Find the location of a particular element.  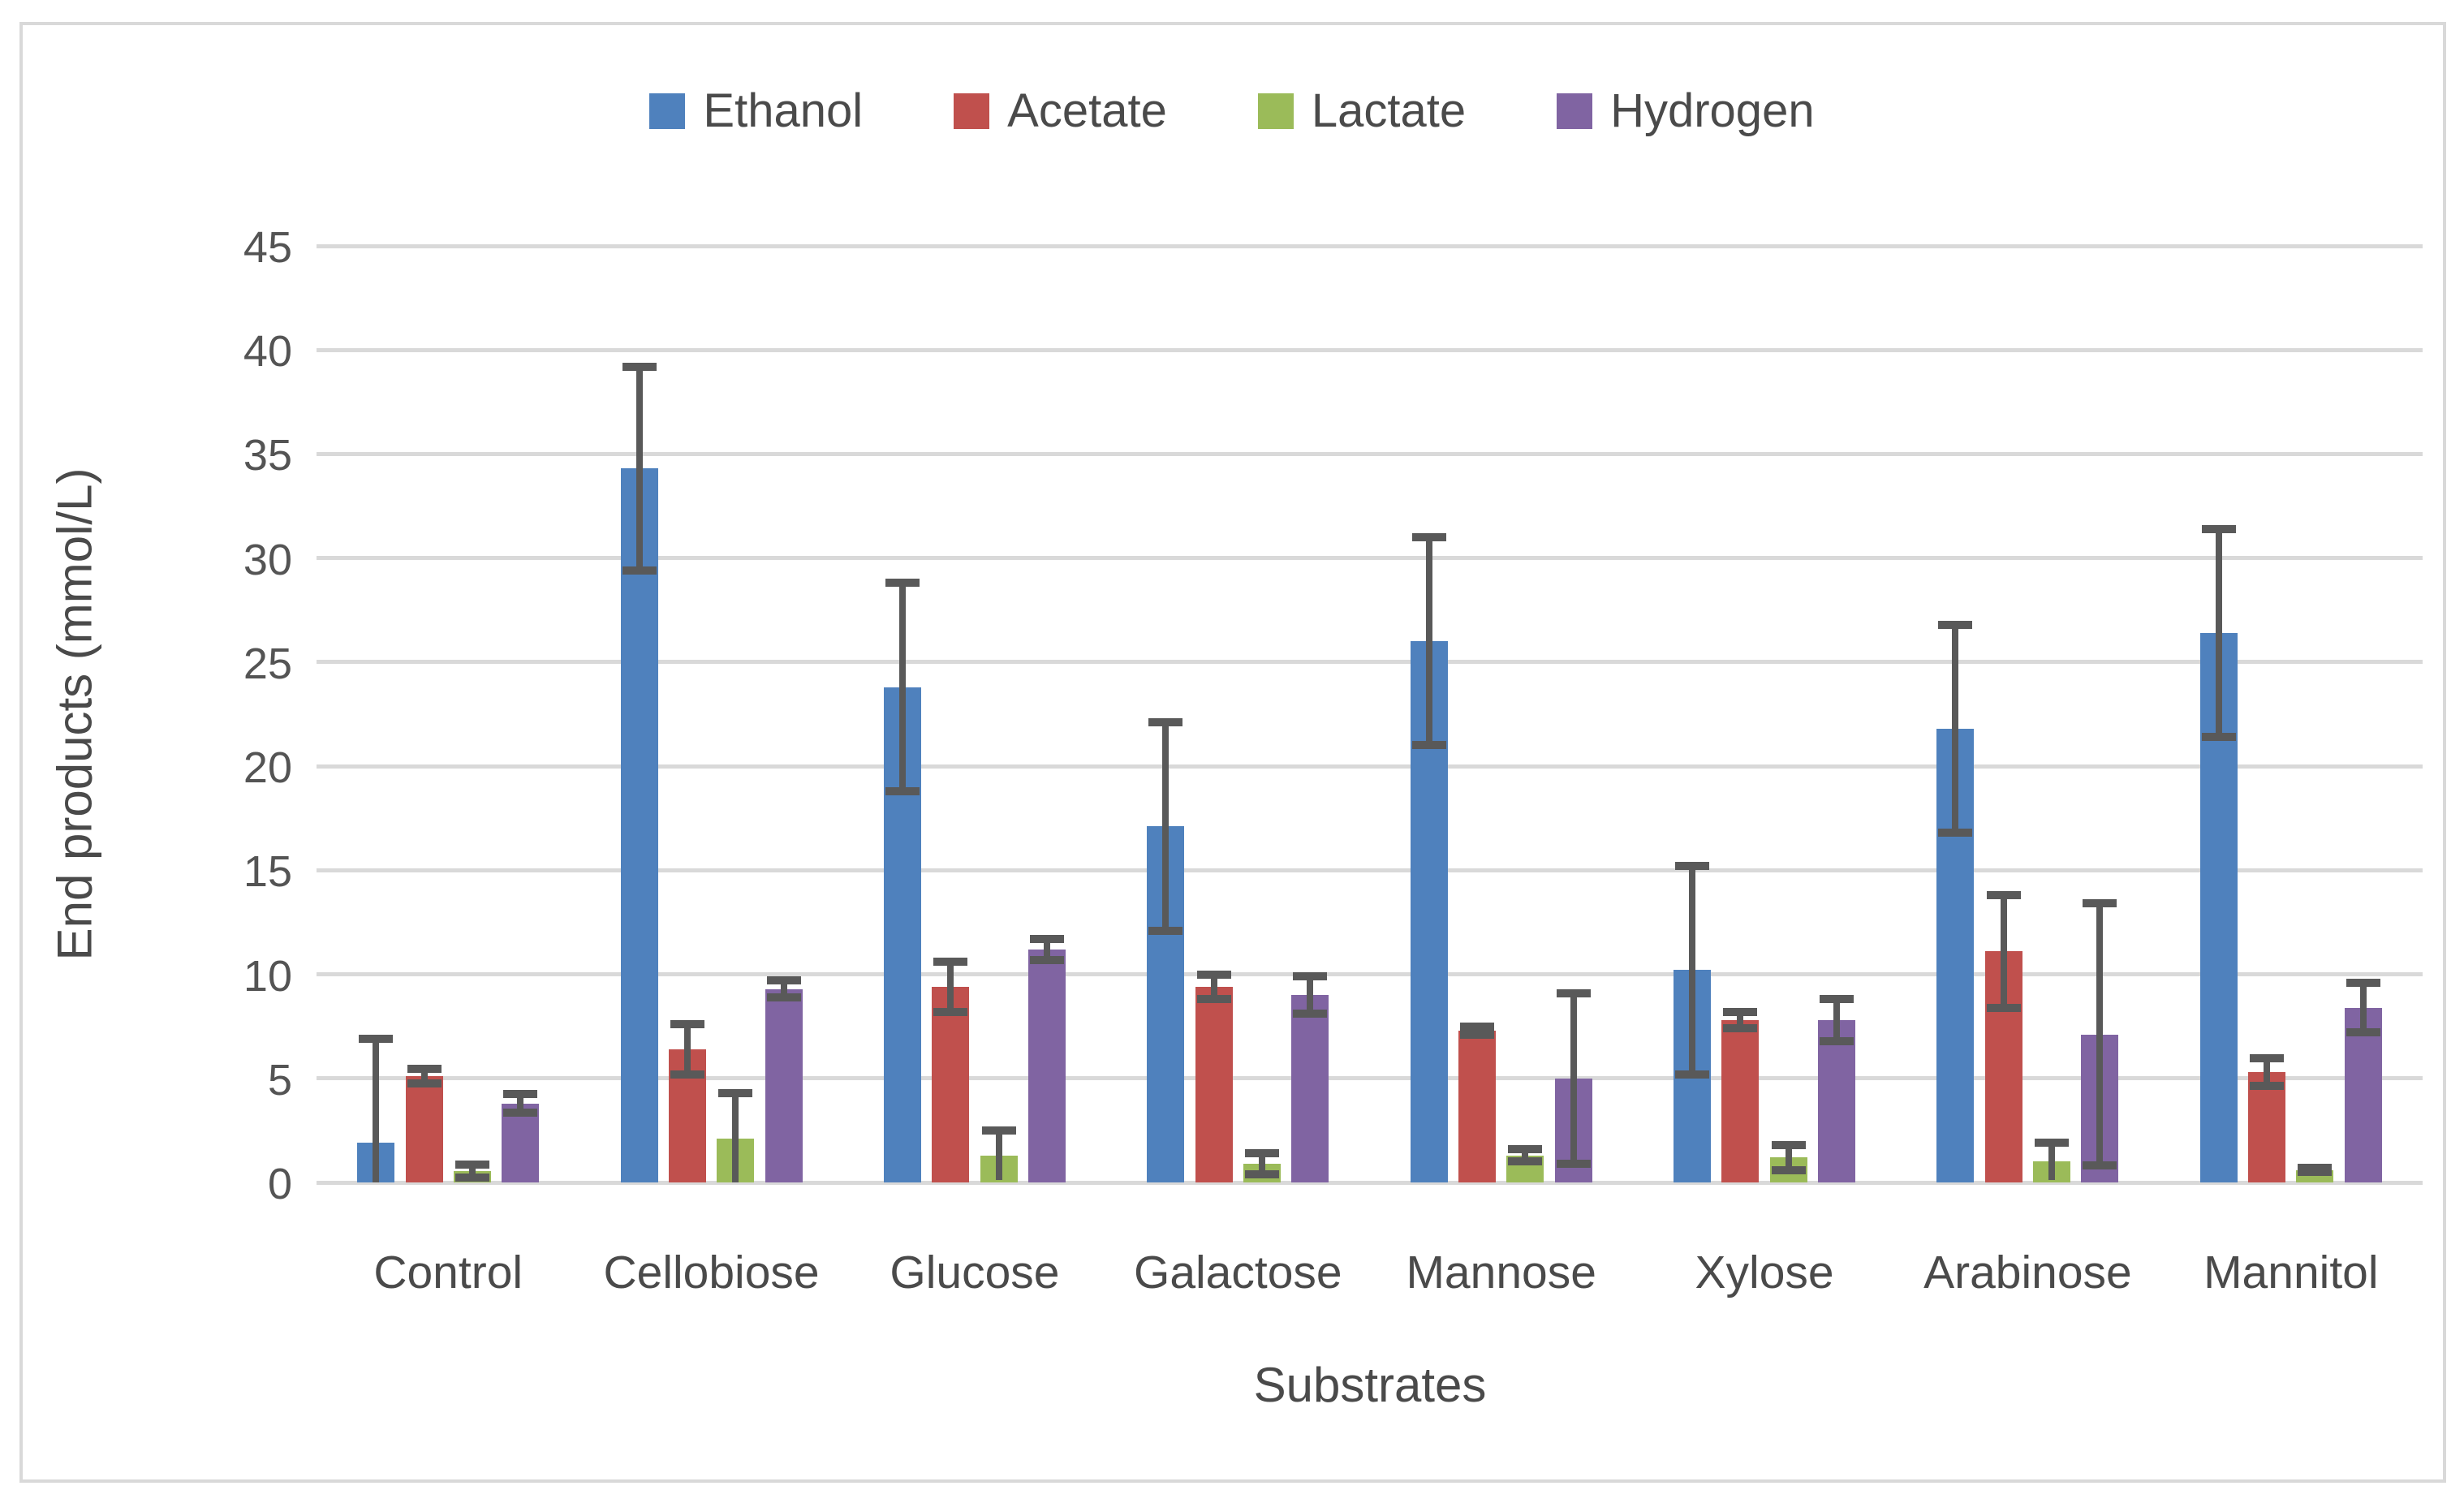

error-bar-cap-bottom-ethanol-cellobiose is located at coordinates (640, 570).